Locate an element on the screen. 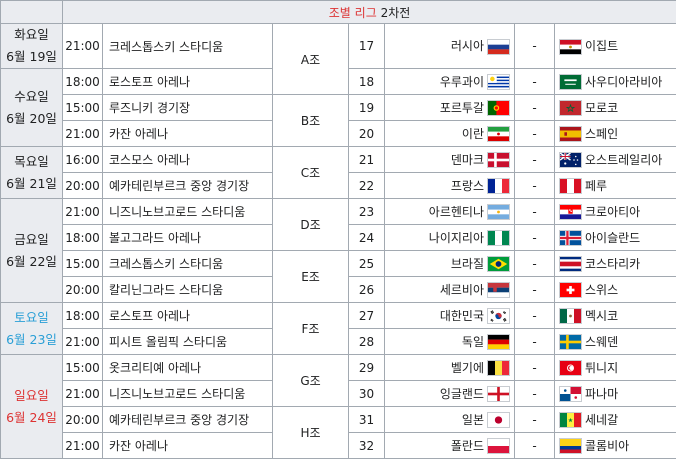  saudi-flag-icon is located at coordinates (570, 82).